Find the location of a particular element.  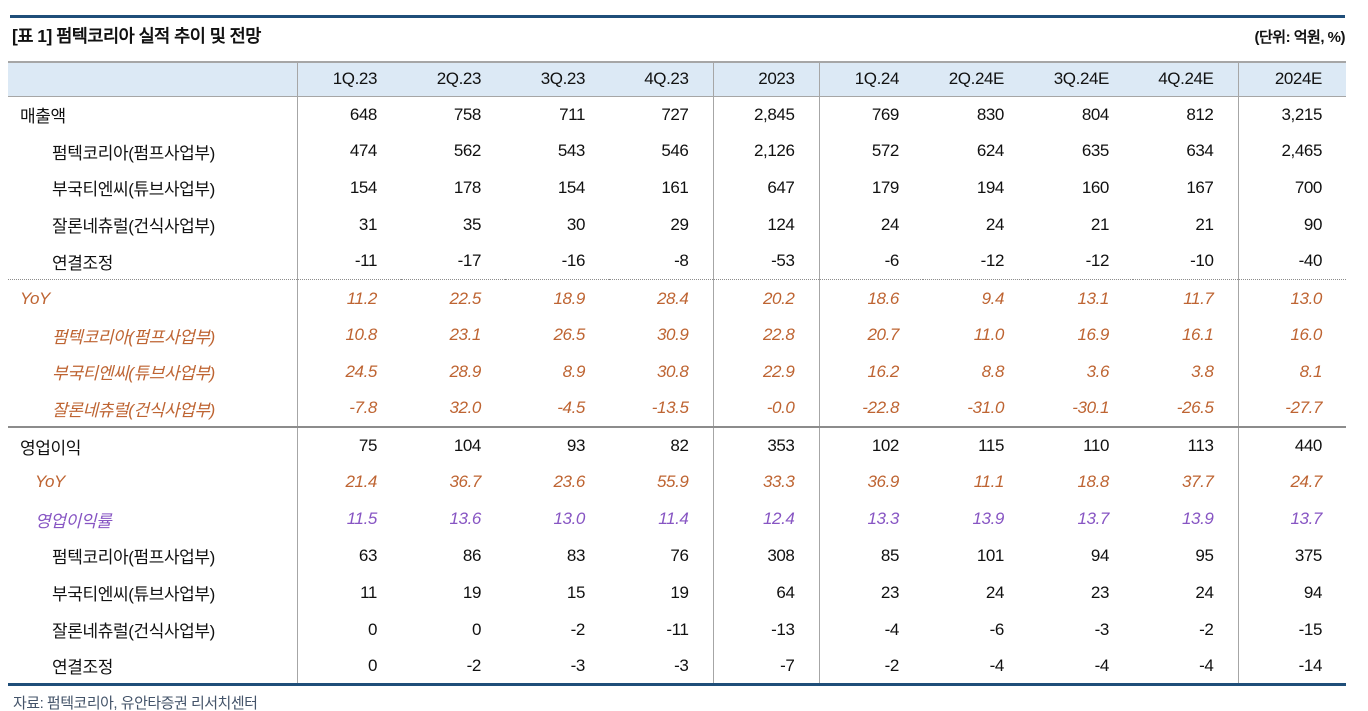

cell: 3.8 is located at coordinates (1202, 371).